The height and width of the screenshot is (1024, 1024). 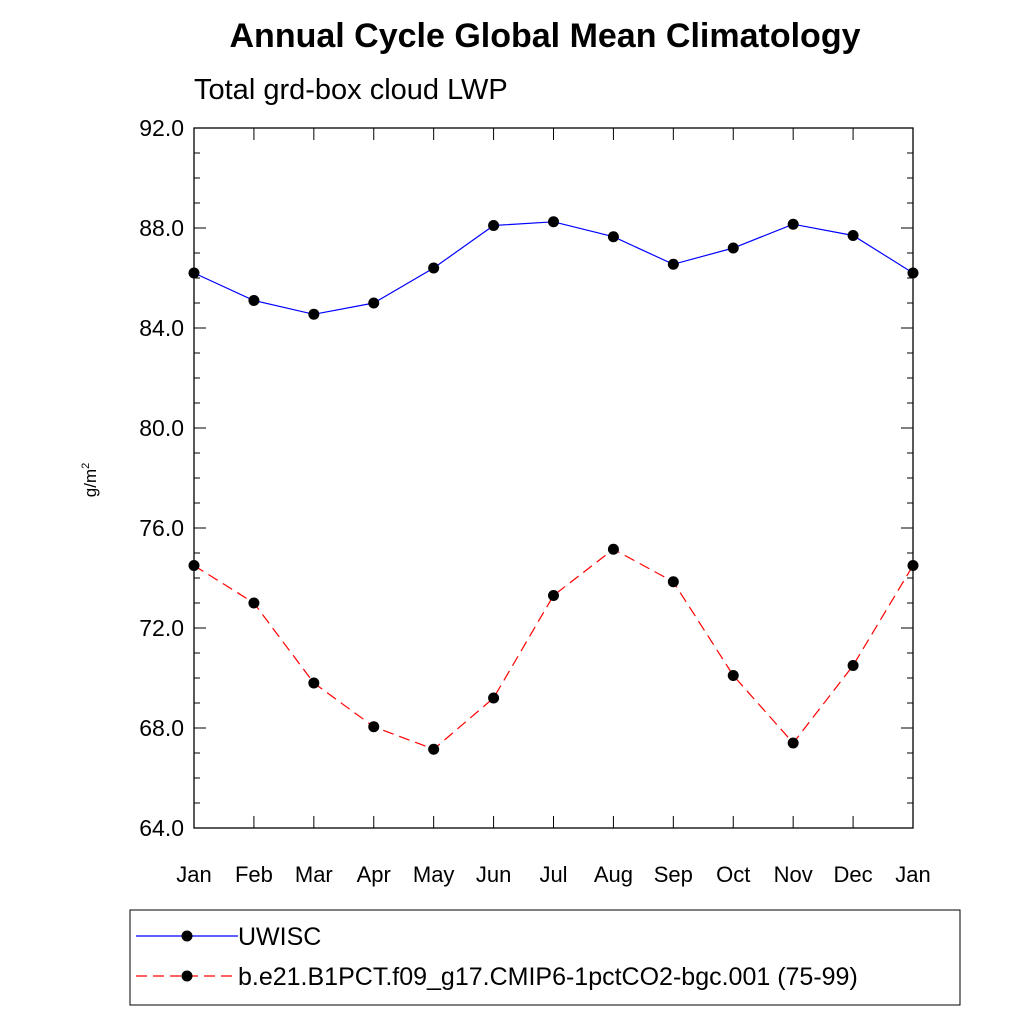 I want to click on x-tick-label: Feb, so click(x=254, y=874).